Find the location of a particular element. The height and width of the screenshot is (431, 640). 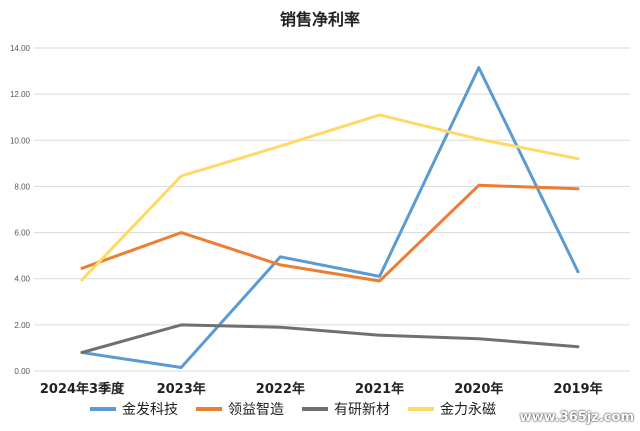

y-tick-label: 12.00 is located at coordinates (20, 94).